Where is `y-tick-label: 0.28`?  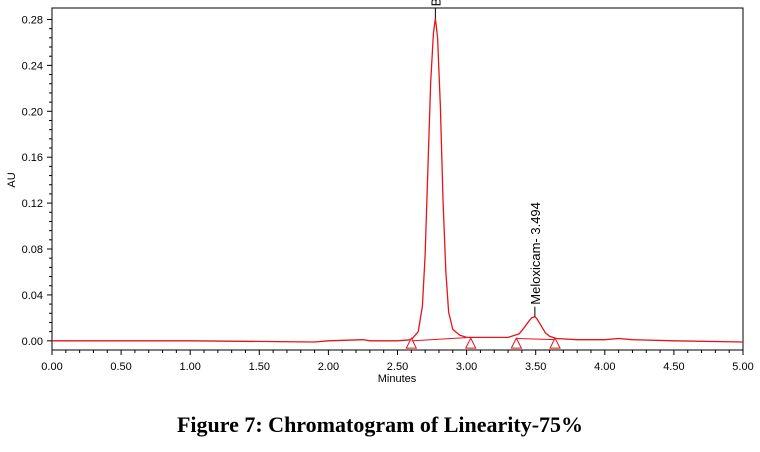 y-tick-label: 0.28 is located at coordinates (32, 20).